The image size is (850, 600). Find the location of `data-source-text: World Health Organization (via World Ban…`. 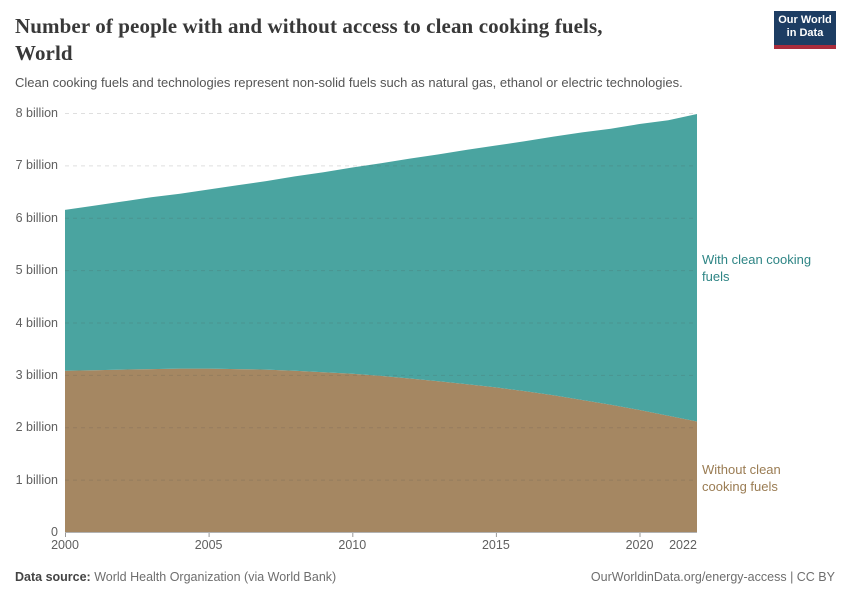

data-source-text: World Health Organization (via World Ban… is located at coordinates (213, 577).